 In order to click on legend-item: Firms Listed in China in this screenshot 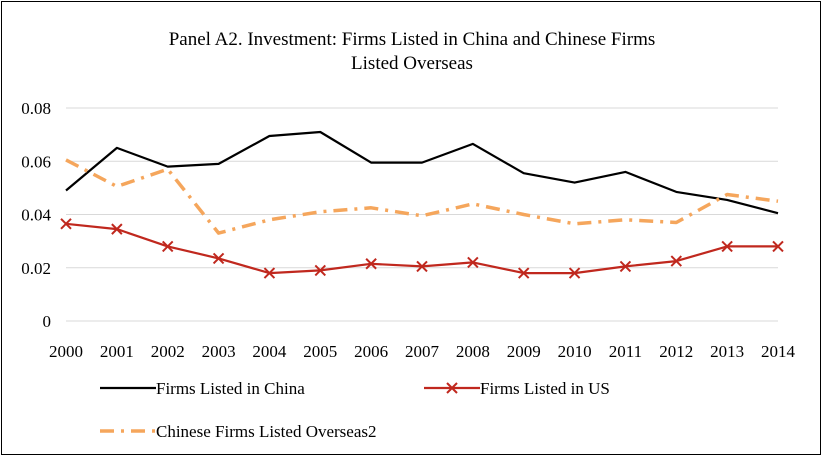, I will do `click(202, 388)`.